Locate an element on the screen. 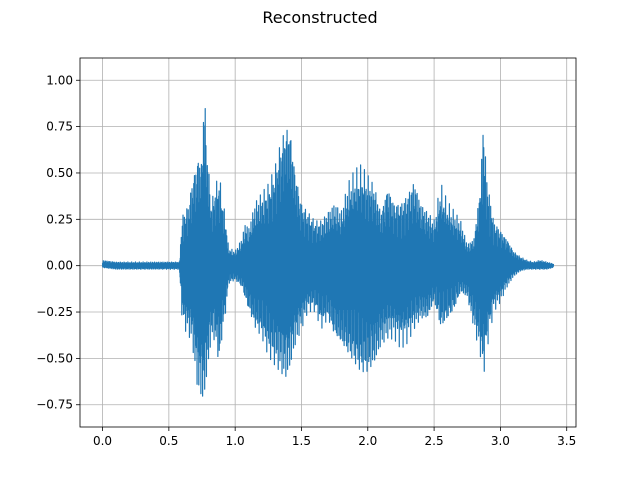 This screenshot has width=640, height=480. x-tick-label: 1.0 is located at coordinates (235, 441).